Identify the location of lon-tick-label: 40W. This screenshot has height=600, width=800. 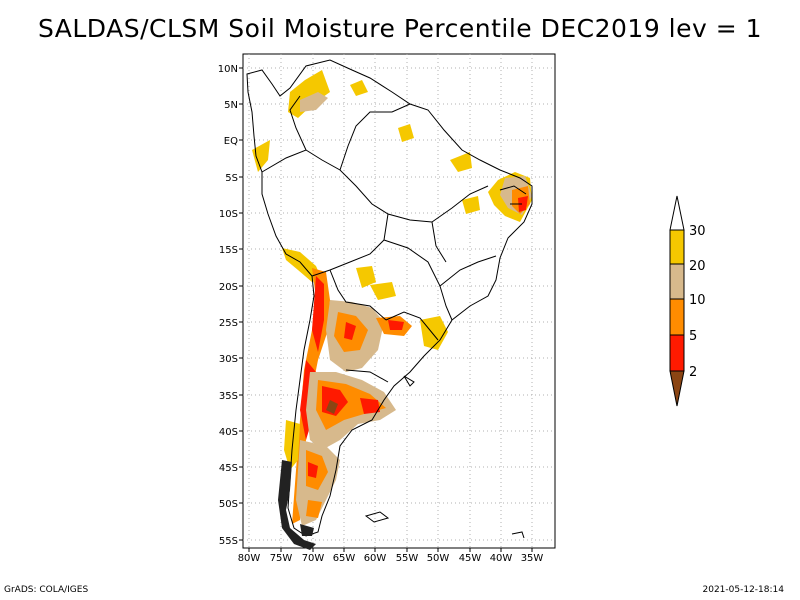
(501, 558).